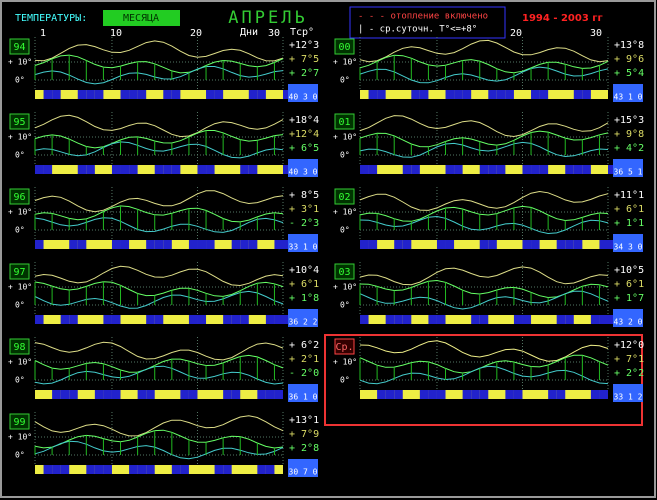 This screenshot has height=500, width=657. I want to click on min-value: + 6°5, so click(304, 148).